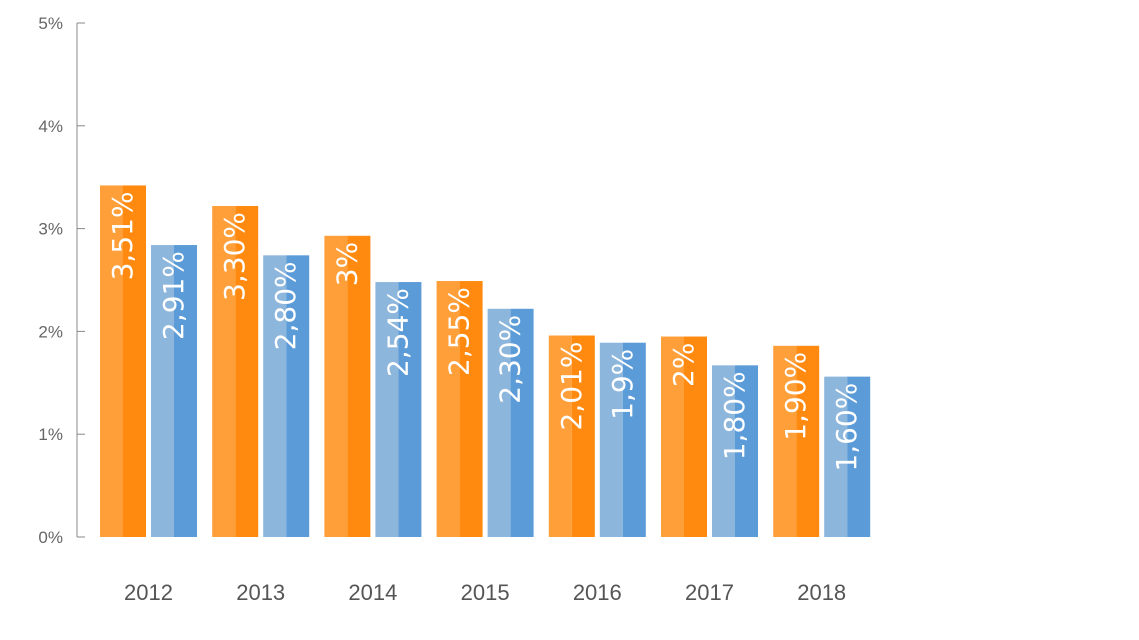 Image resolution: width=1139 pixels, height=640 pixels. What do you see at coordinates (795, 396) in the screenshot?
I see `data-label: 1,90%` at bounding box center [795, 396].